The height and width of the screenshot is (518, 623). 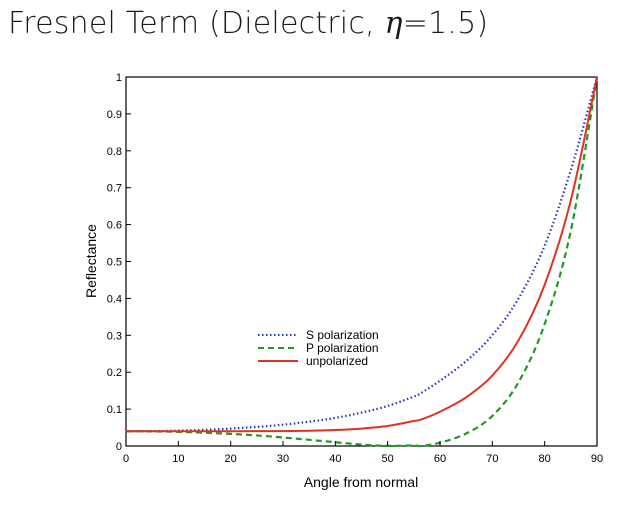 What do you see at coordinates (363, 453) in the screenshot?
I see `x-axis-ticks: 0 10 20 30 40 50 60 70 80 90` at bounding box center [363, 453].